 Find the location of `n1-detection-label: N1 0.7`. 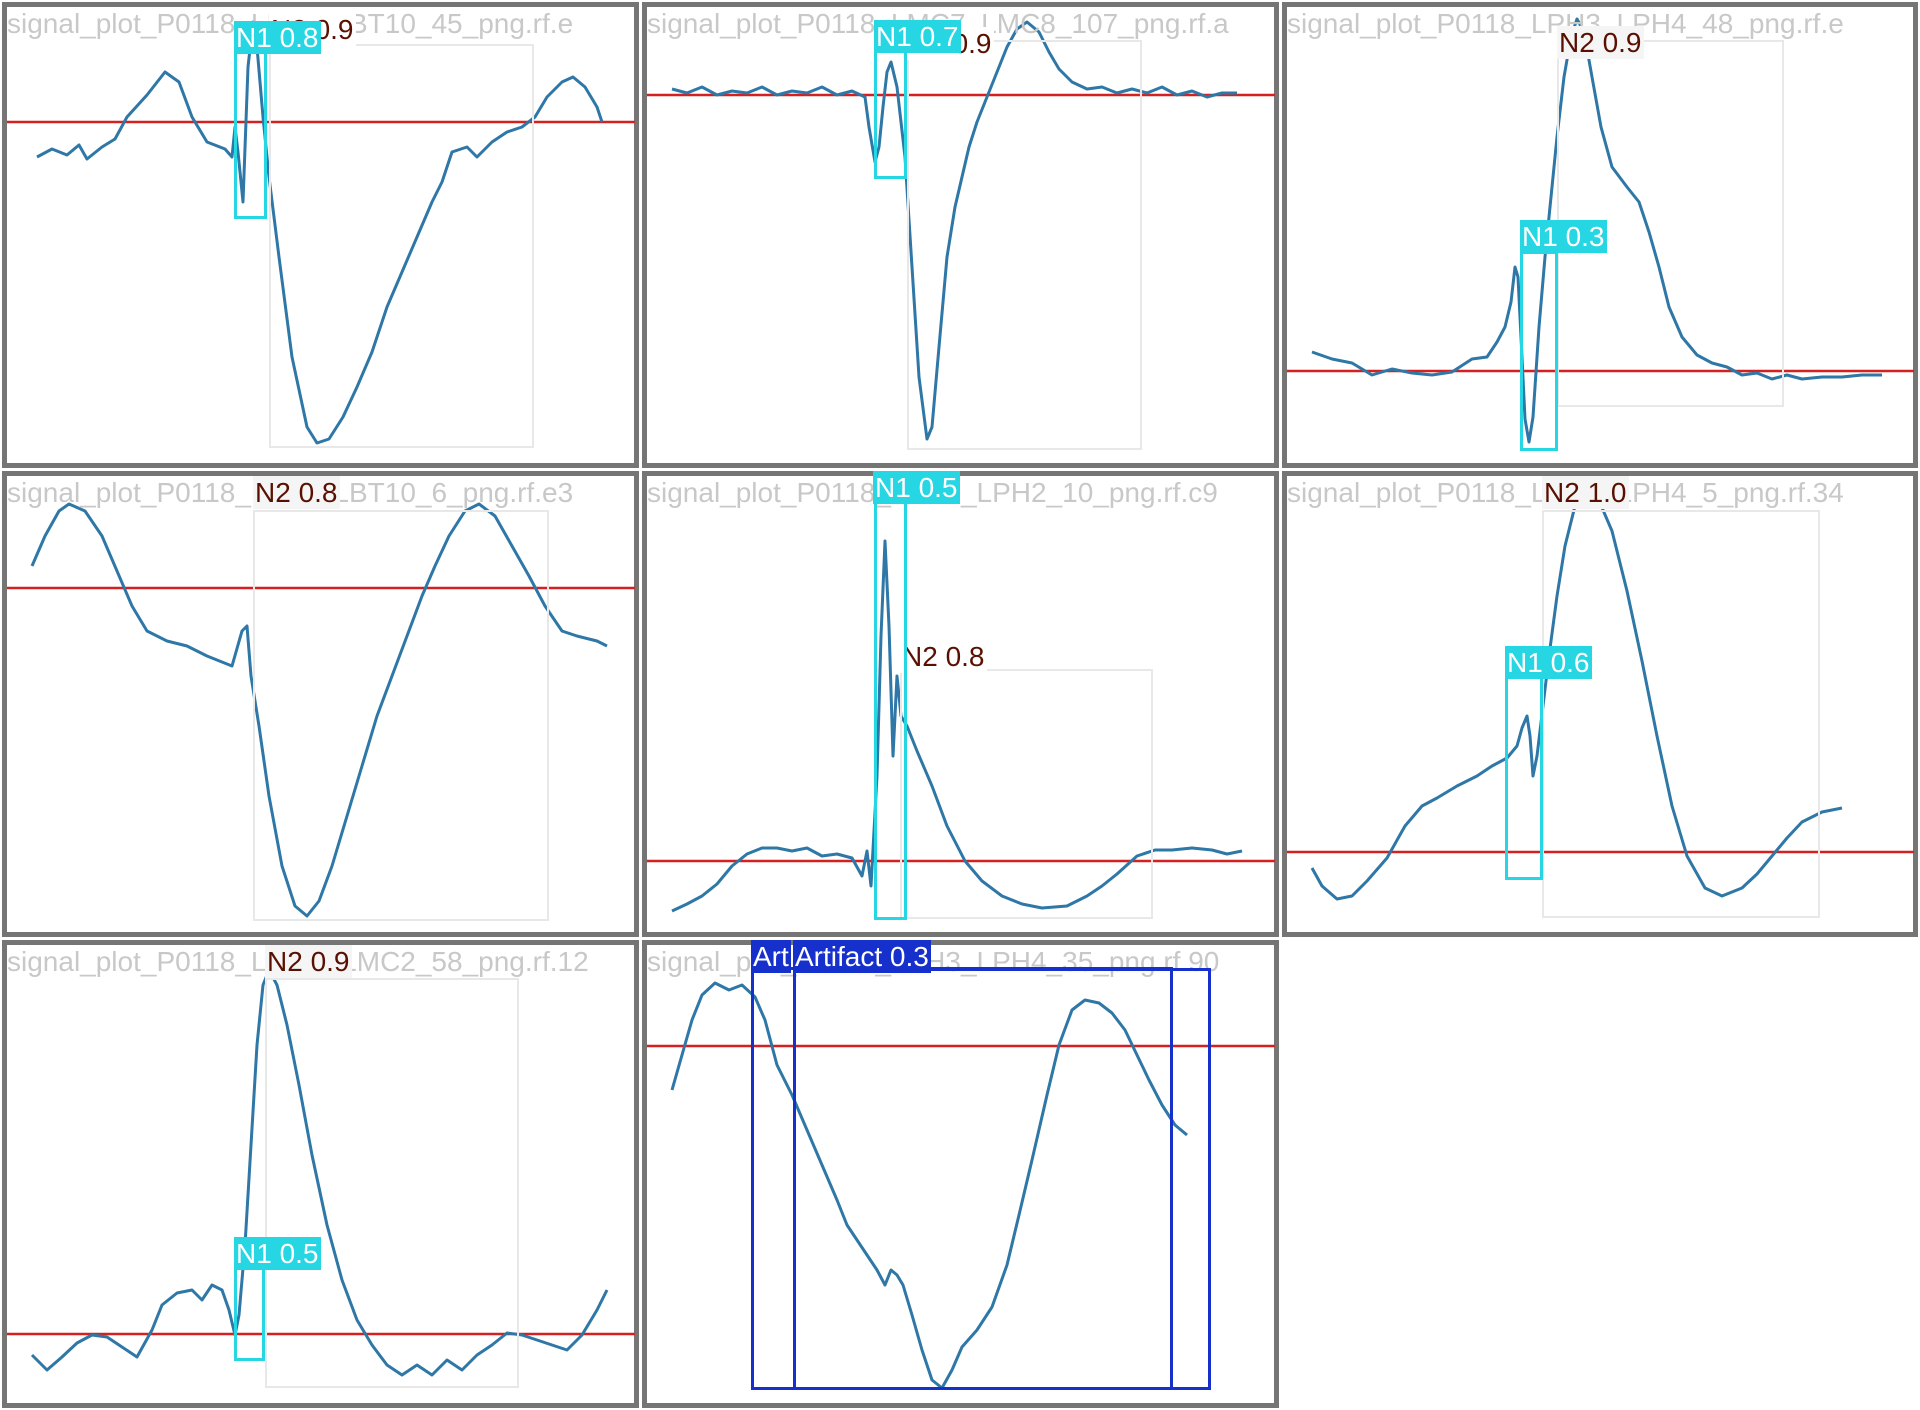

n1-detection-label: N1 0.7 is located at coordinates (917, 36).